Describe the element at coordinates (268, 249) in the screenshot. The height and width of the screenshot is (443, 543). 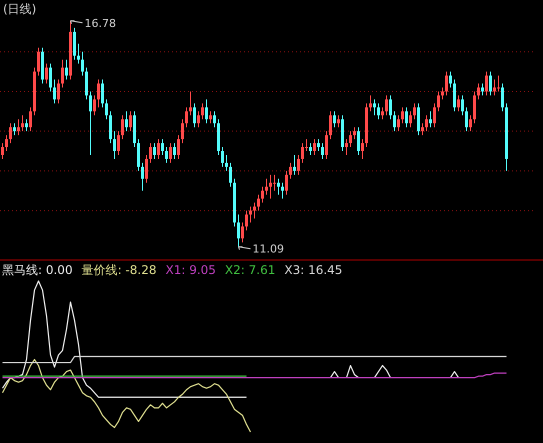
I see `annotation: 11.09` at that location.